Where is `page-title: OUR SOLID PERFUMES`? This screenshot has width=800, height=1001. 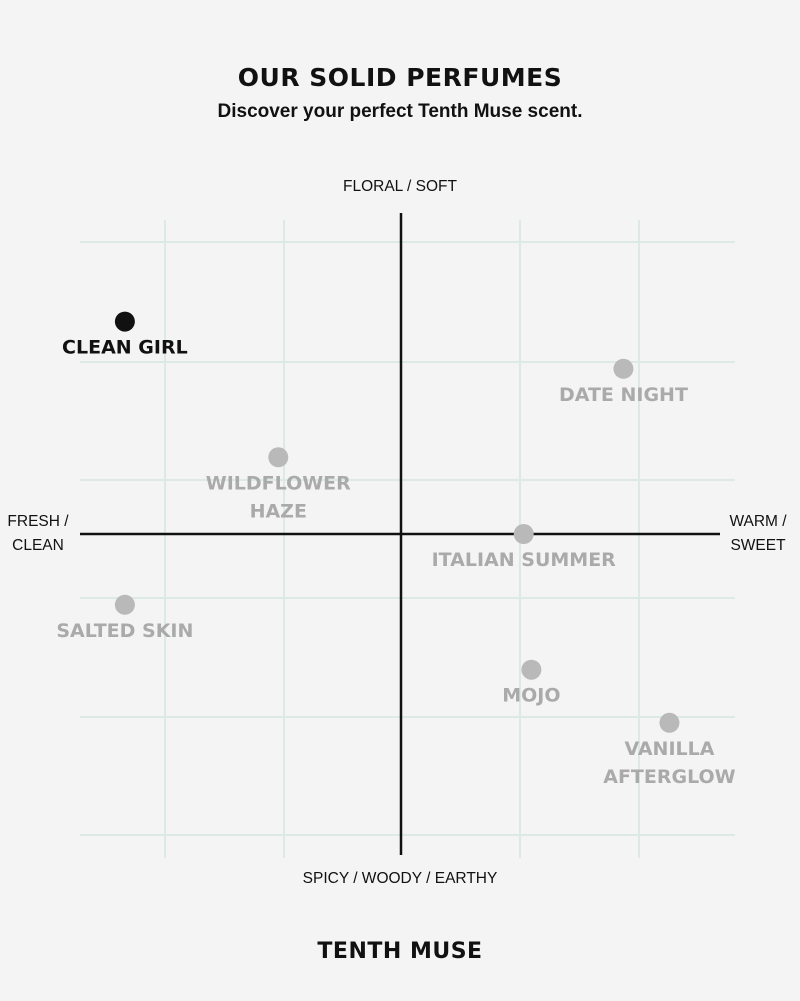 page-title: OUR SOLID PERFUMES is located at coordinates (400, 77).